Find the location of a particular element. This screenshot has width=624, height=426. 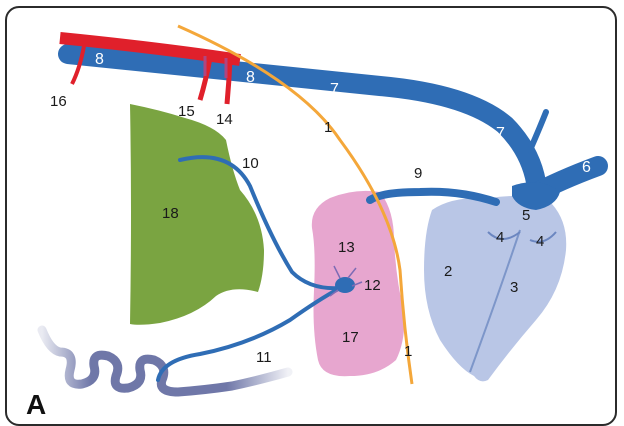

vein-branch-up is located at coordinates (538, 131).